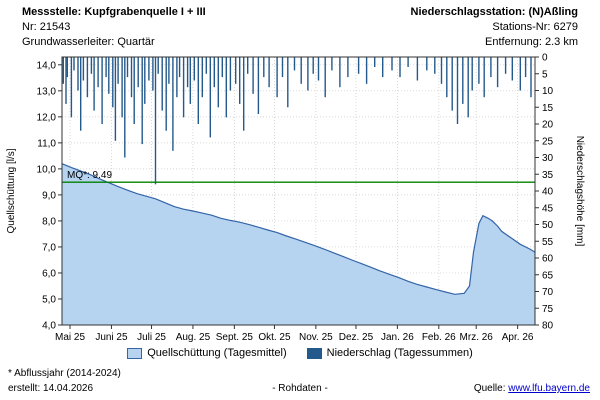 Image resolution: width=600 pixels, height=400 pixels. Describe the element at coordinates (298, 176) in the screenshot. I see `mq-reference-line: MQ*: 9.49` at that location.